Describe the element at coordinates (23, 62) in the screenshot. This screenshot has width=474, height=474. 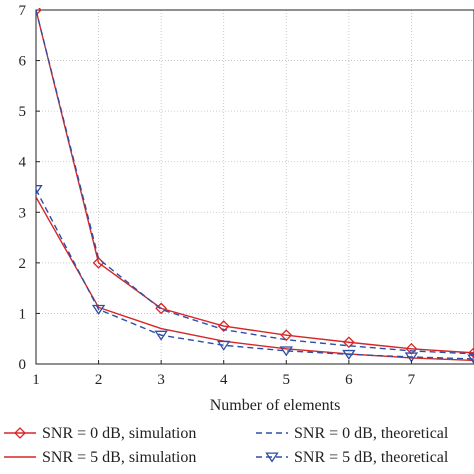
I see `y-tick-label: 6` at that location.